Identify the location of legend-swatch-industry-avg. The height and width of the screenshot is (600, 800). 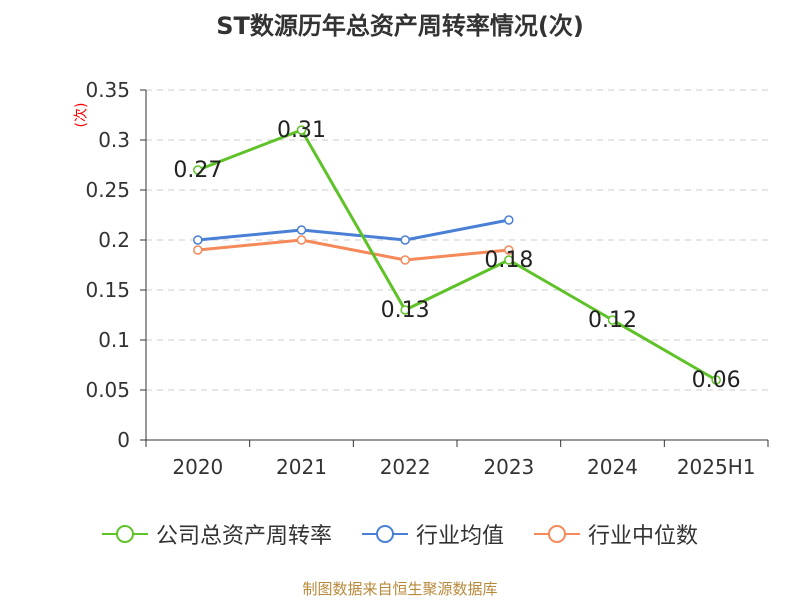
(384, 534).